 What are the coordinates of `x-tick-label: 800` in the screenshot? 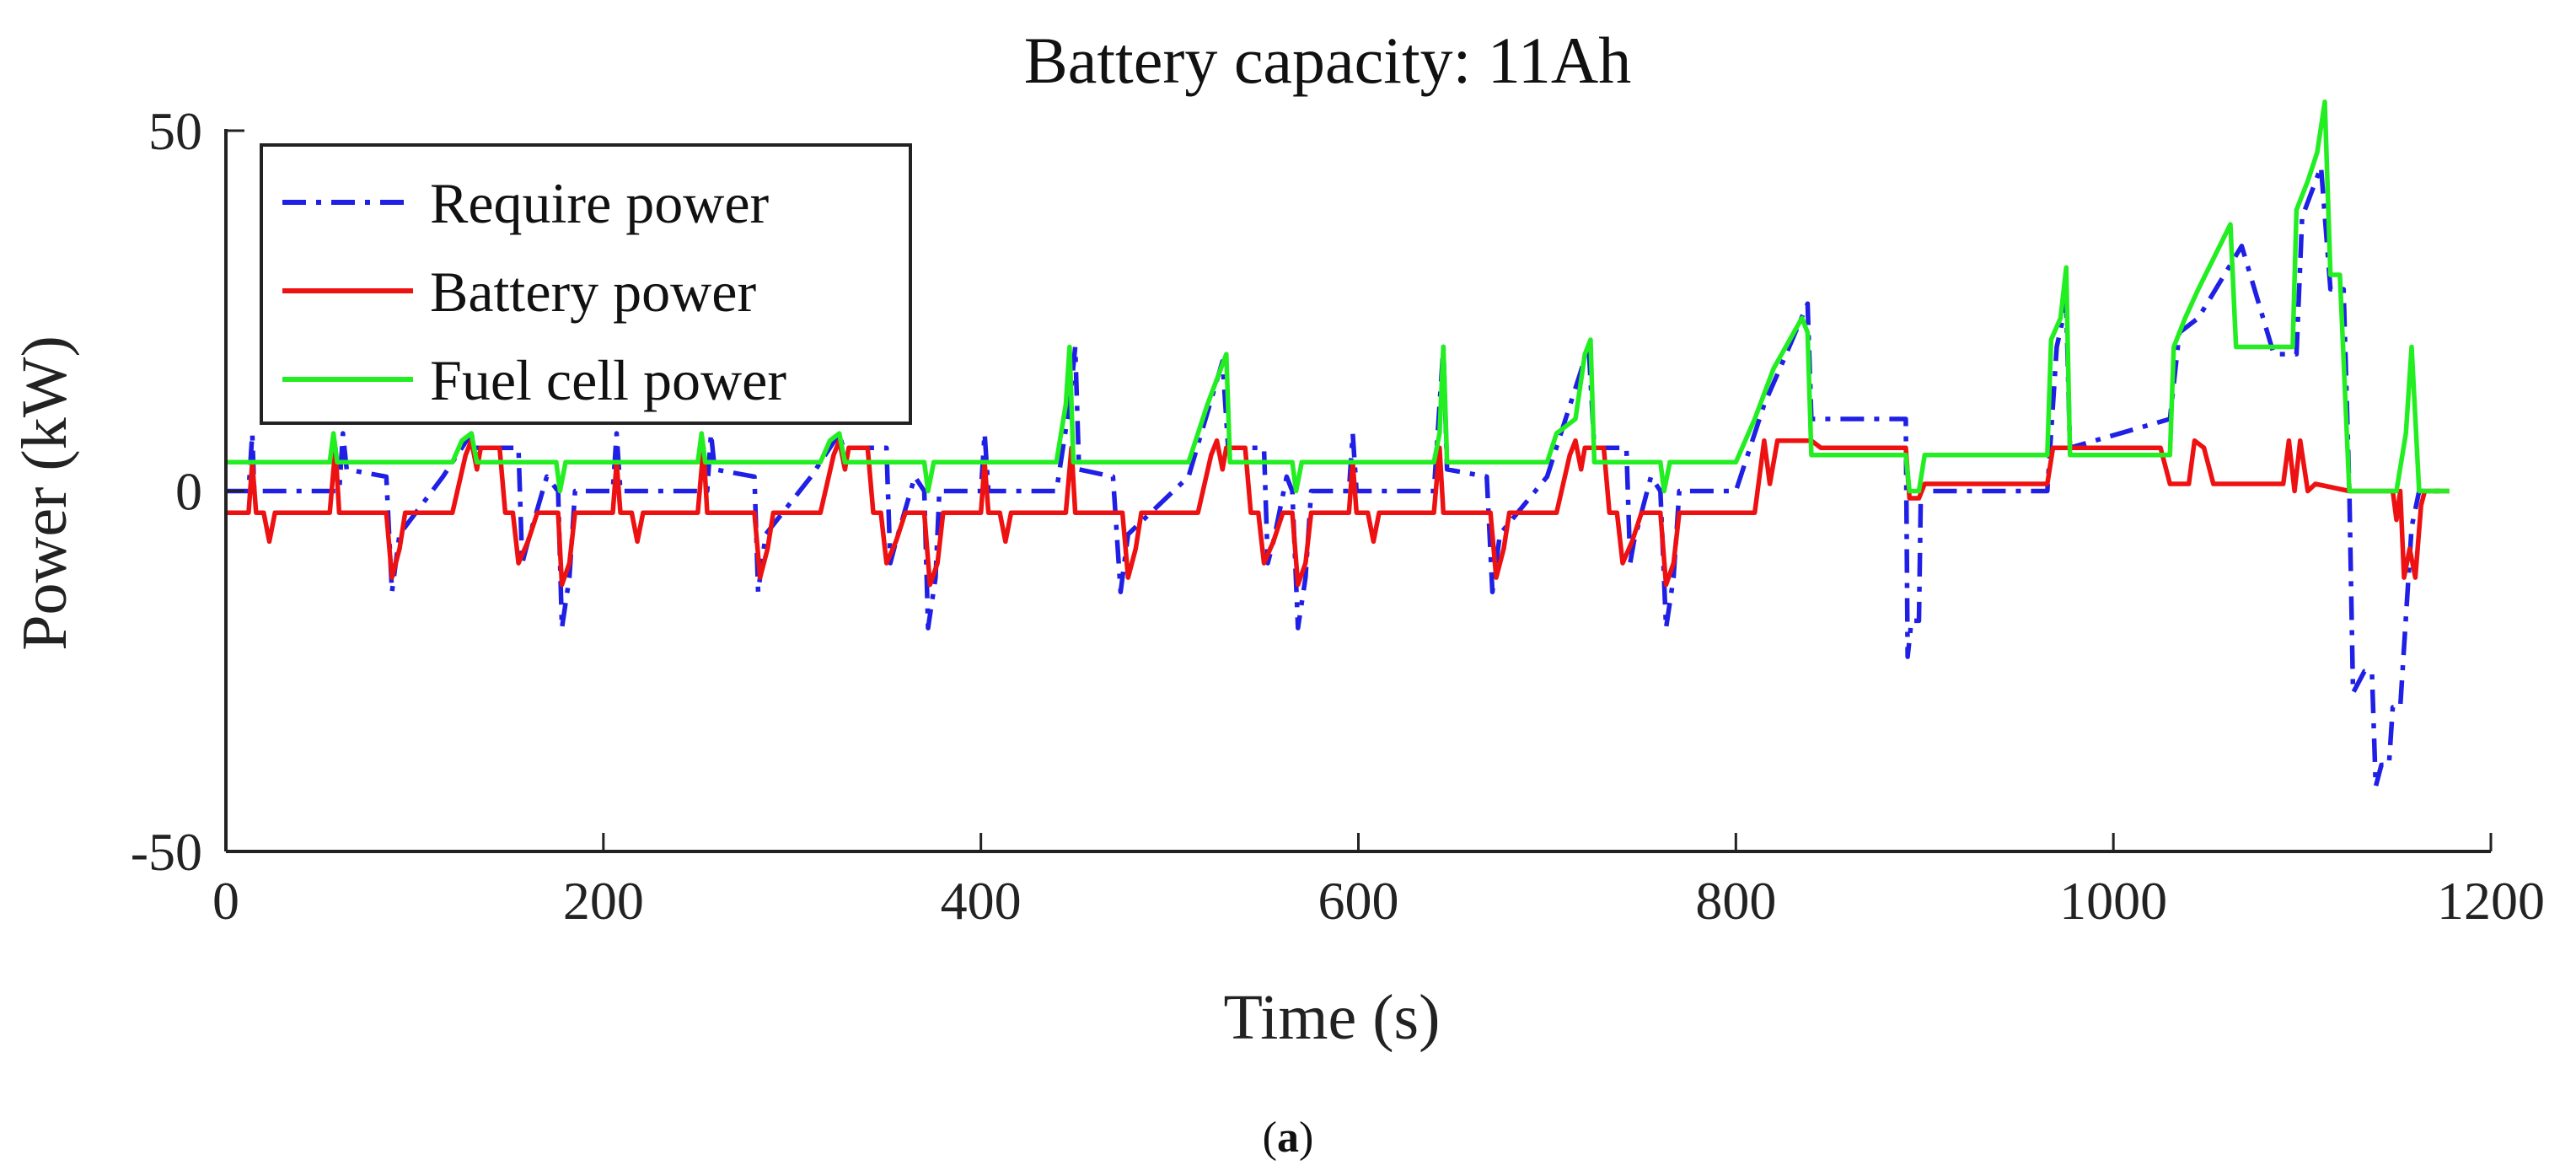 It's located at (1735, 901).